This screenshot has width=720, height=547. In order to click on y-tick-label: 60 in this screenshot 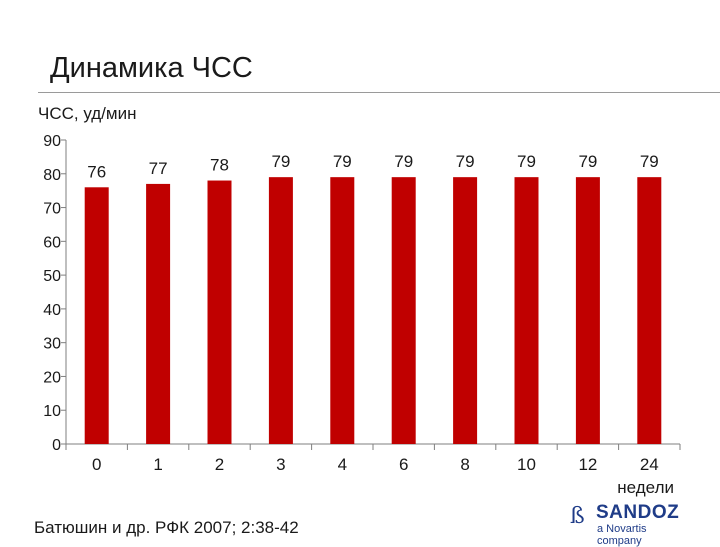, I will do `click(52, 242)`.